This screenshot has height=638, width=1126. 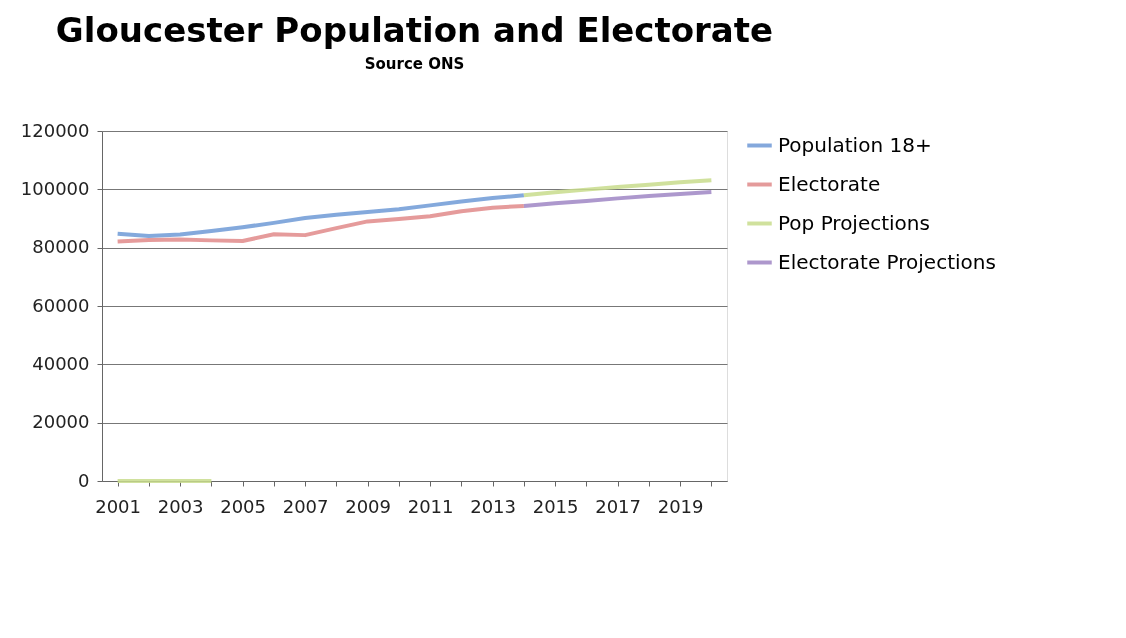 I want to click on x-tick-label: 2013, so click(x=493, y=506).